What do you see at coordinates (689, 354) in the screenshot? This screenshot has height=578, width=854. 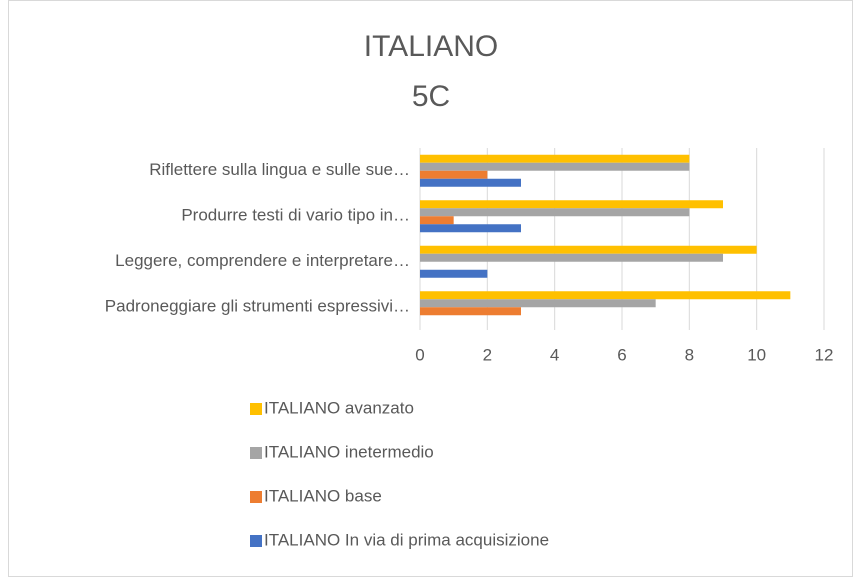 I see `x-tick-label: 8` at bounding box center [689, 354].